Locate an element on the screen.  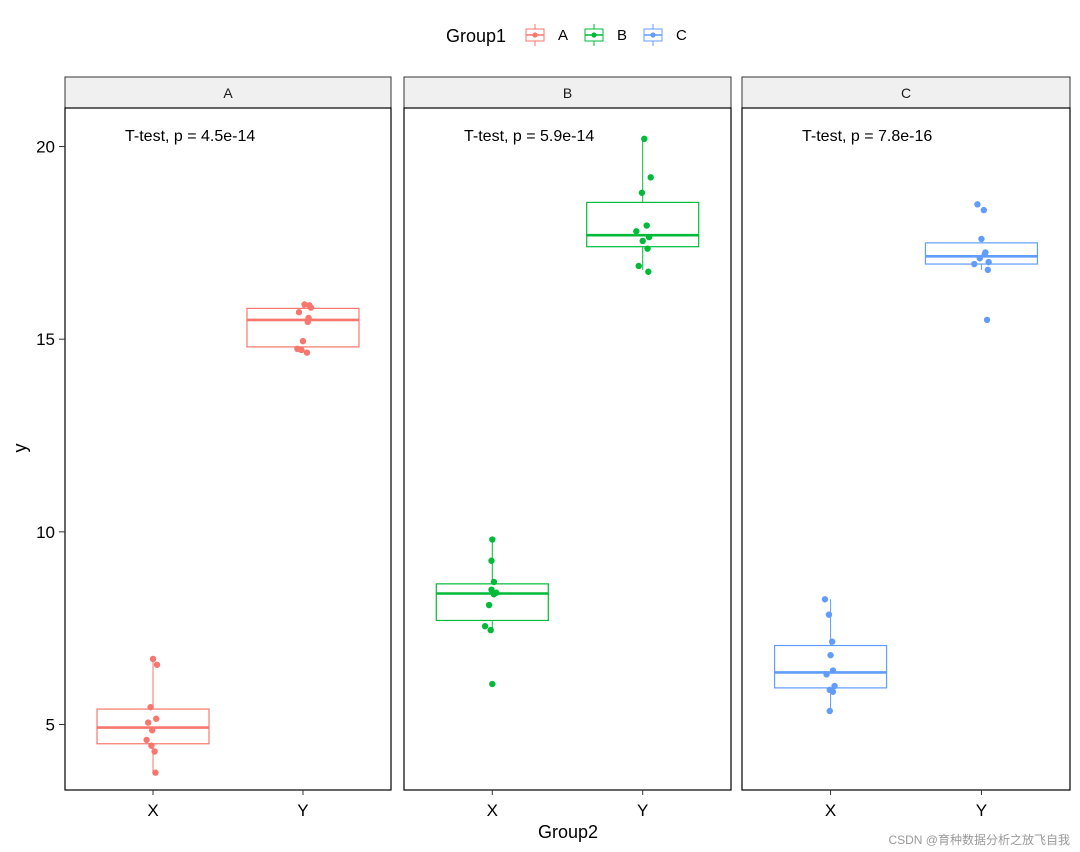
box-c-y is located at coordinates (981, 262).